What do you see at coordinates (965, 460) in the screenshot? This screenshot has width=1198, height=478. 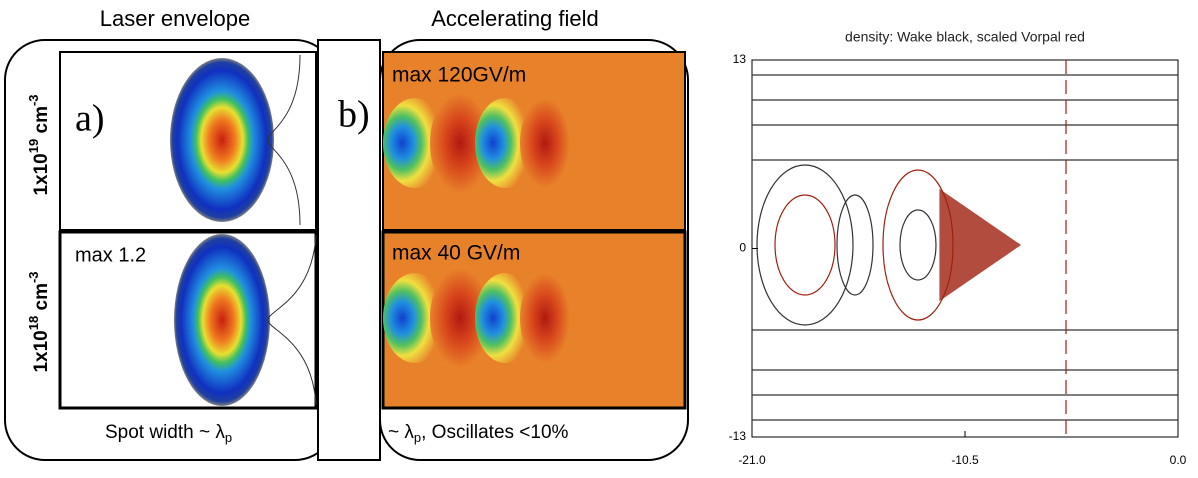 I see `x-tick-label: -10.5` at bounding box center [965, 460].